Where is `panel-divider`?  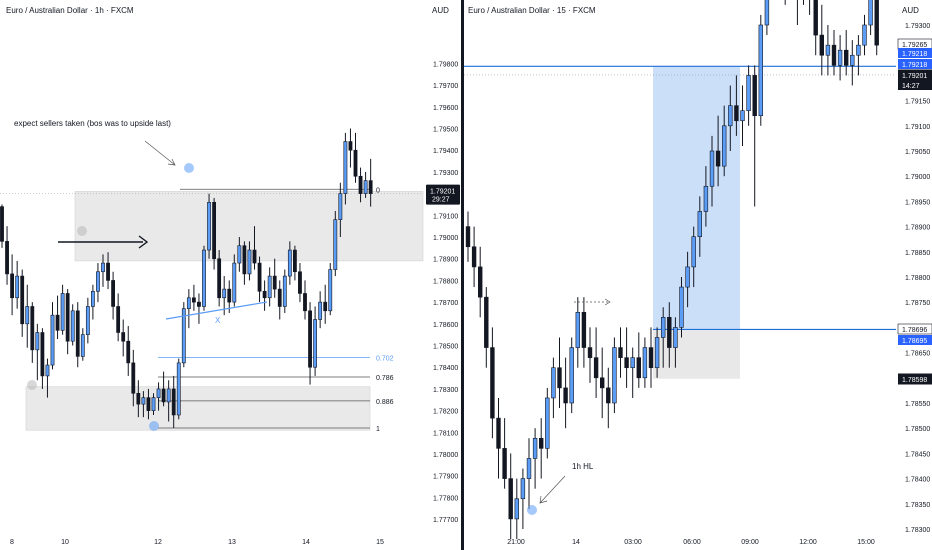
panel-divider is located at coordinates (462, 275).